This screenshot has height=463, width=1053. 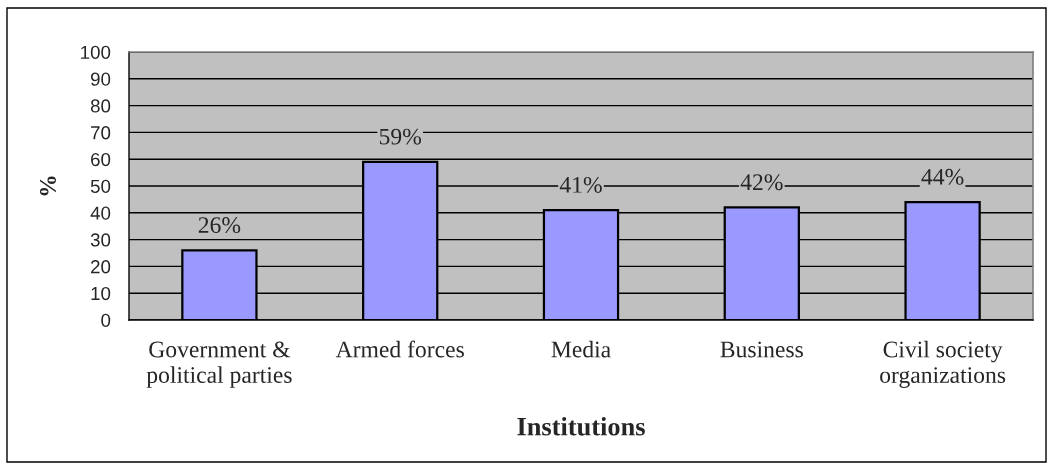 I want to click on y-tick-label: 80, so click(x=100, y=106).